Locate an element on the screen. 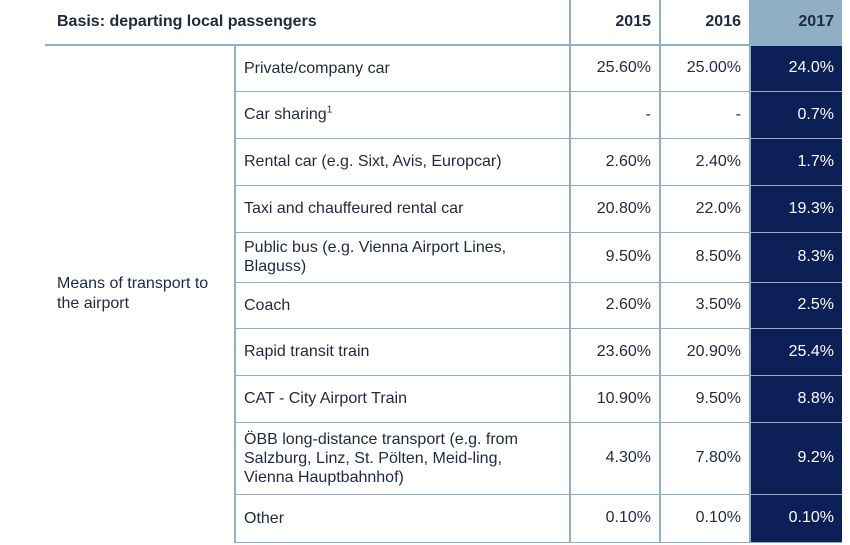 The height and width of the screenshot is (545, 850). year-header-2015: 2015 is located at coordinates (614, 23).